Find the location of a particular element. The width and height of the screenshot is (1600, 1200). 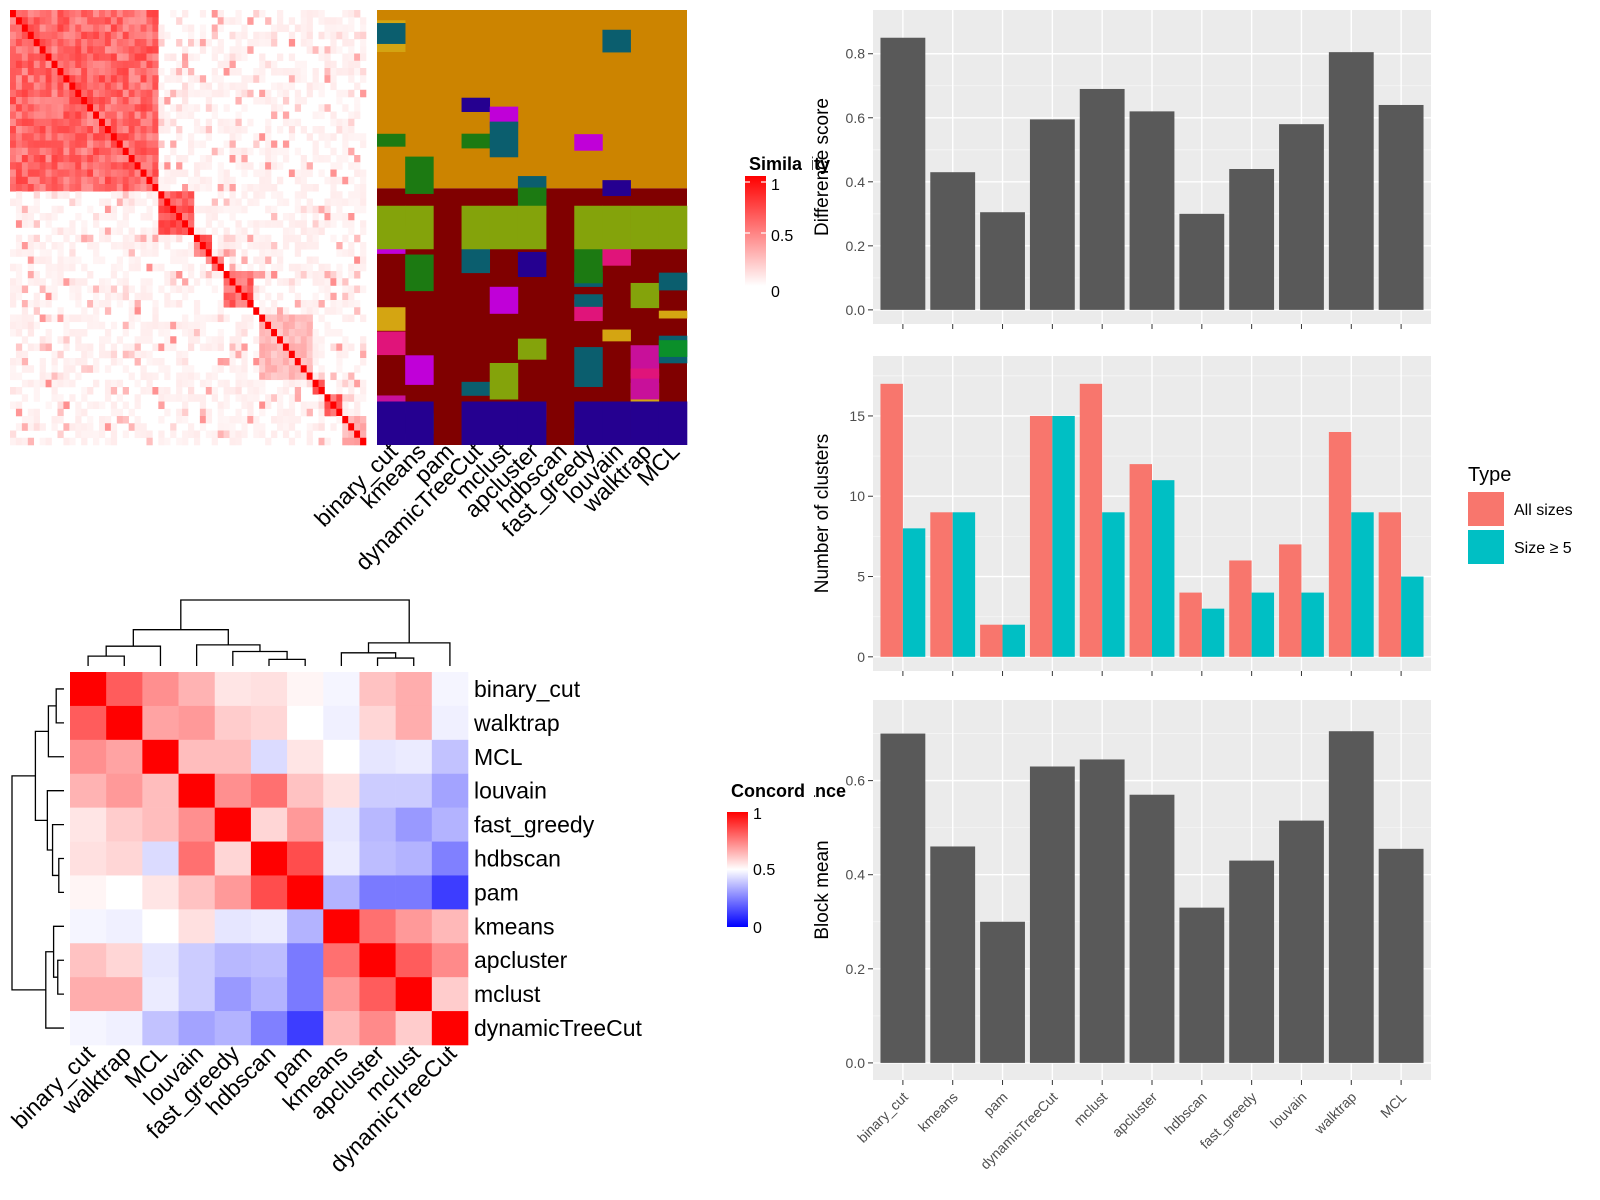

bar is located at coordinates (1301, 941).